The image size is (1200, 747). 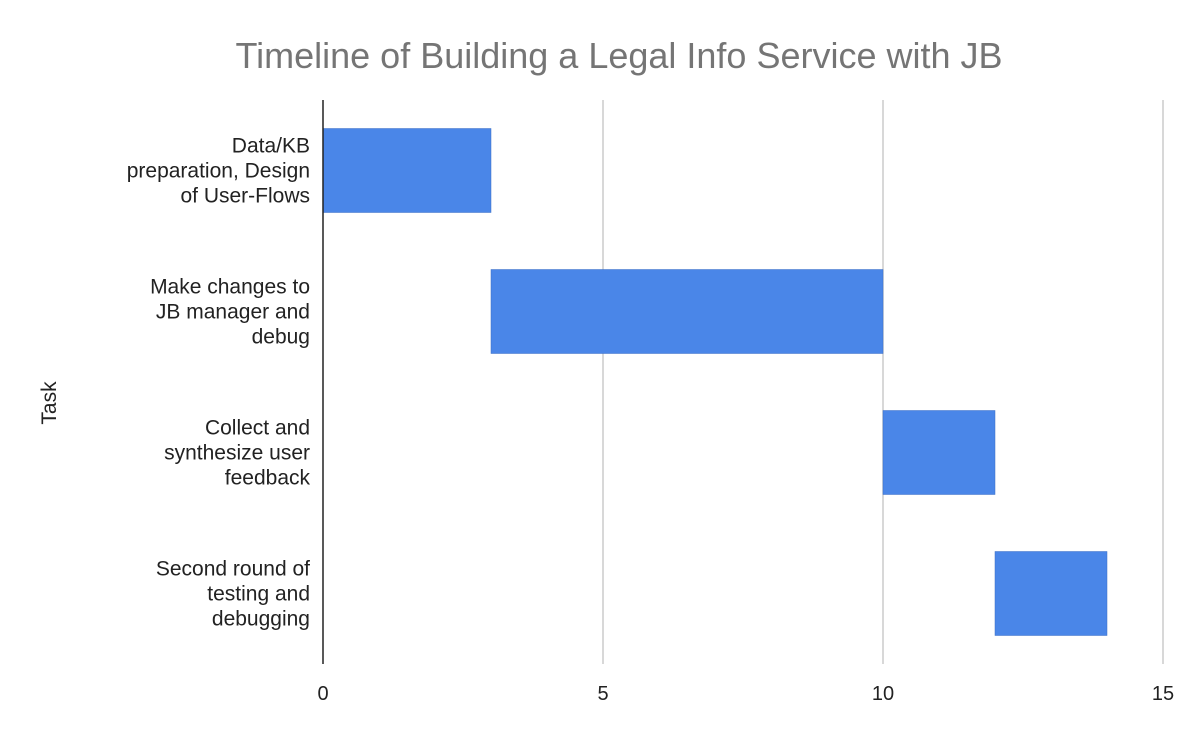 What do you see at coordinates (322, 694) in the screenshot?
I see `x-tick-label: 0` at bounding box center [322, 694].